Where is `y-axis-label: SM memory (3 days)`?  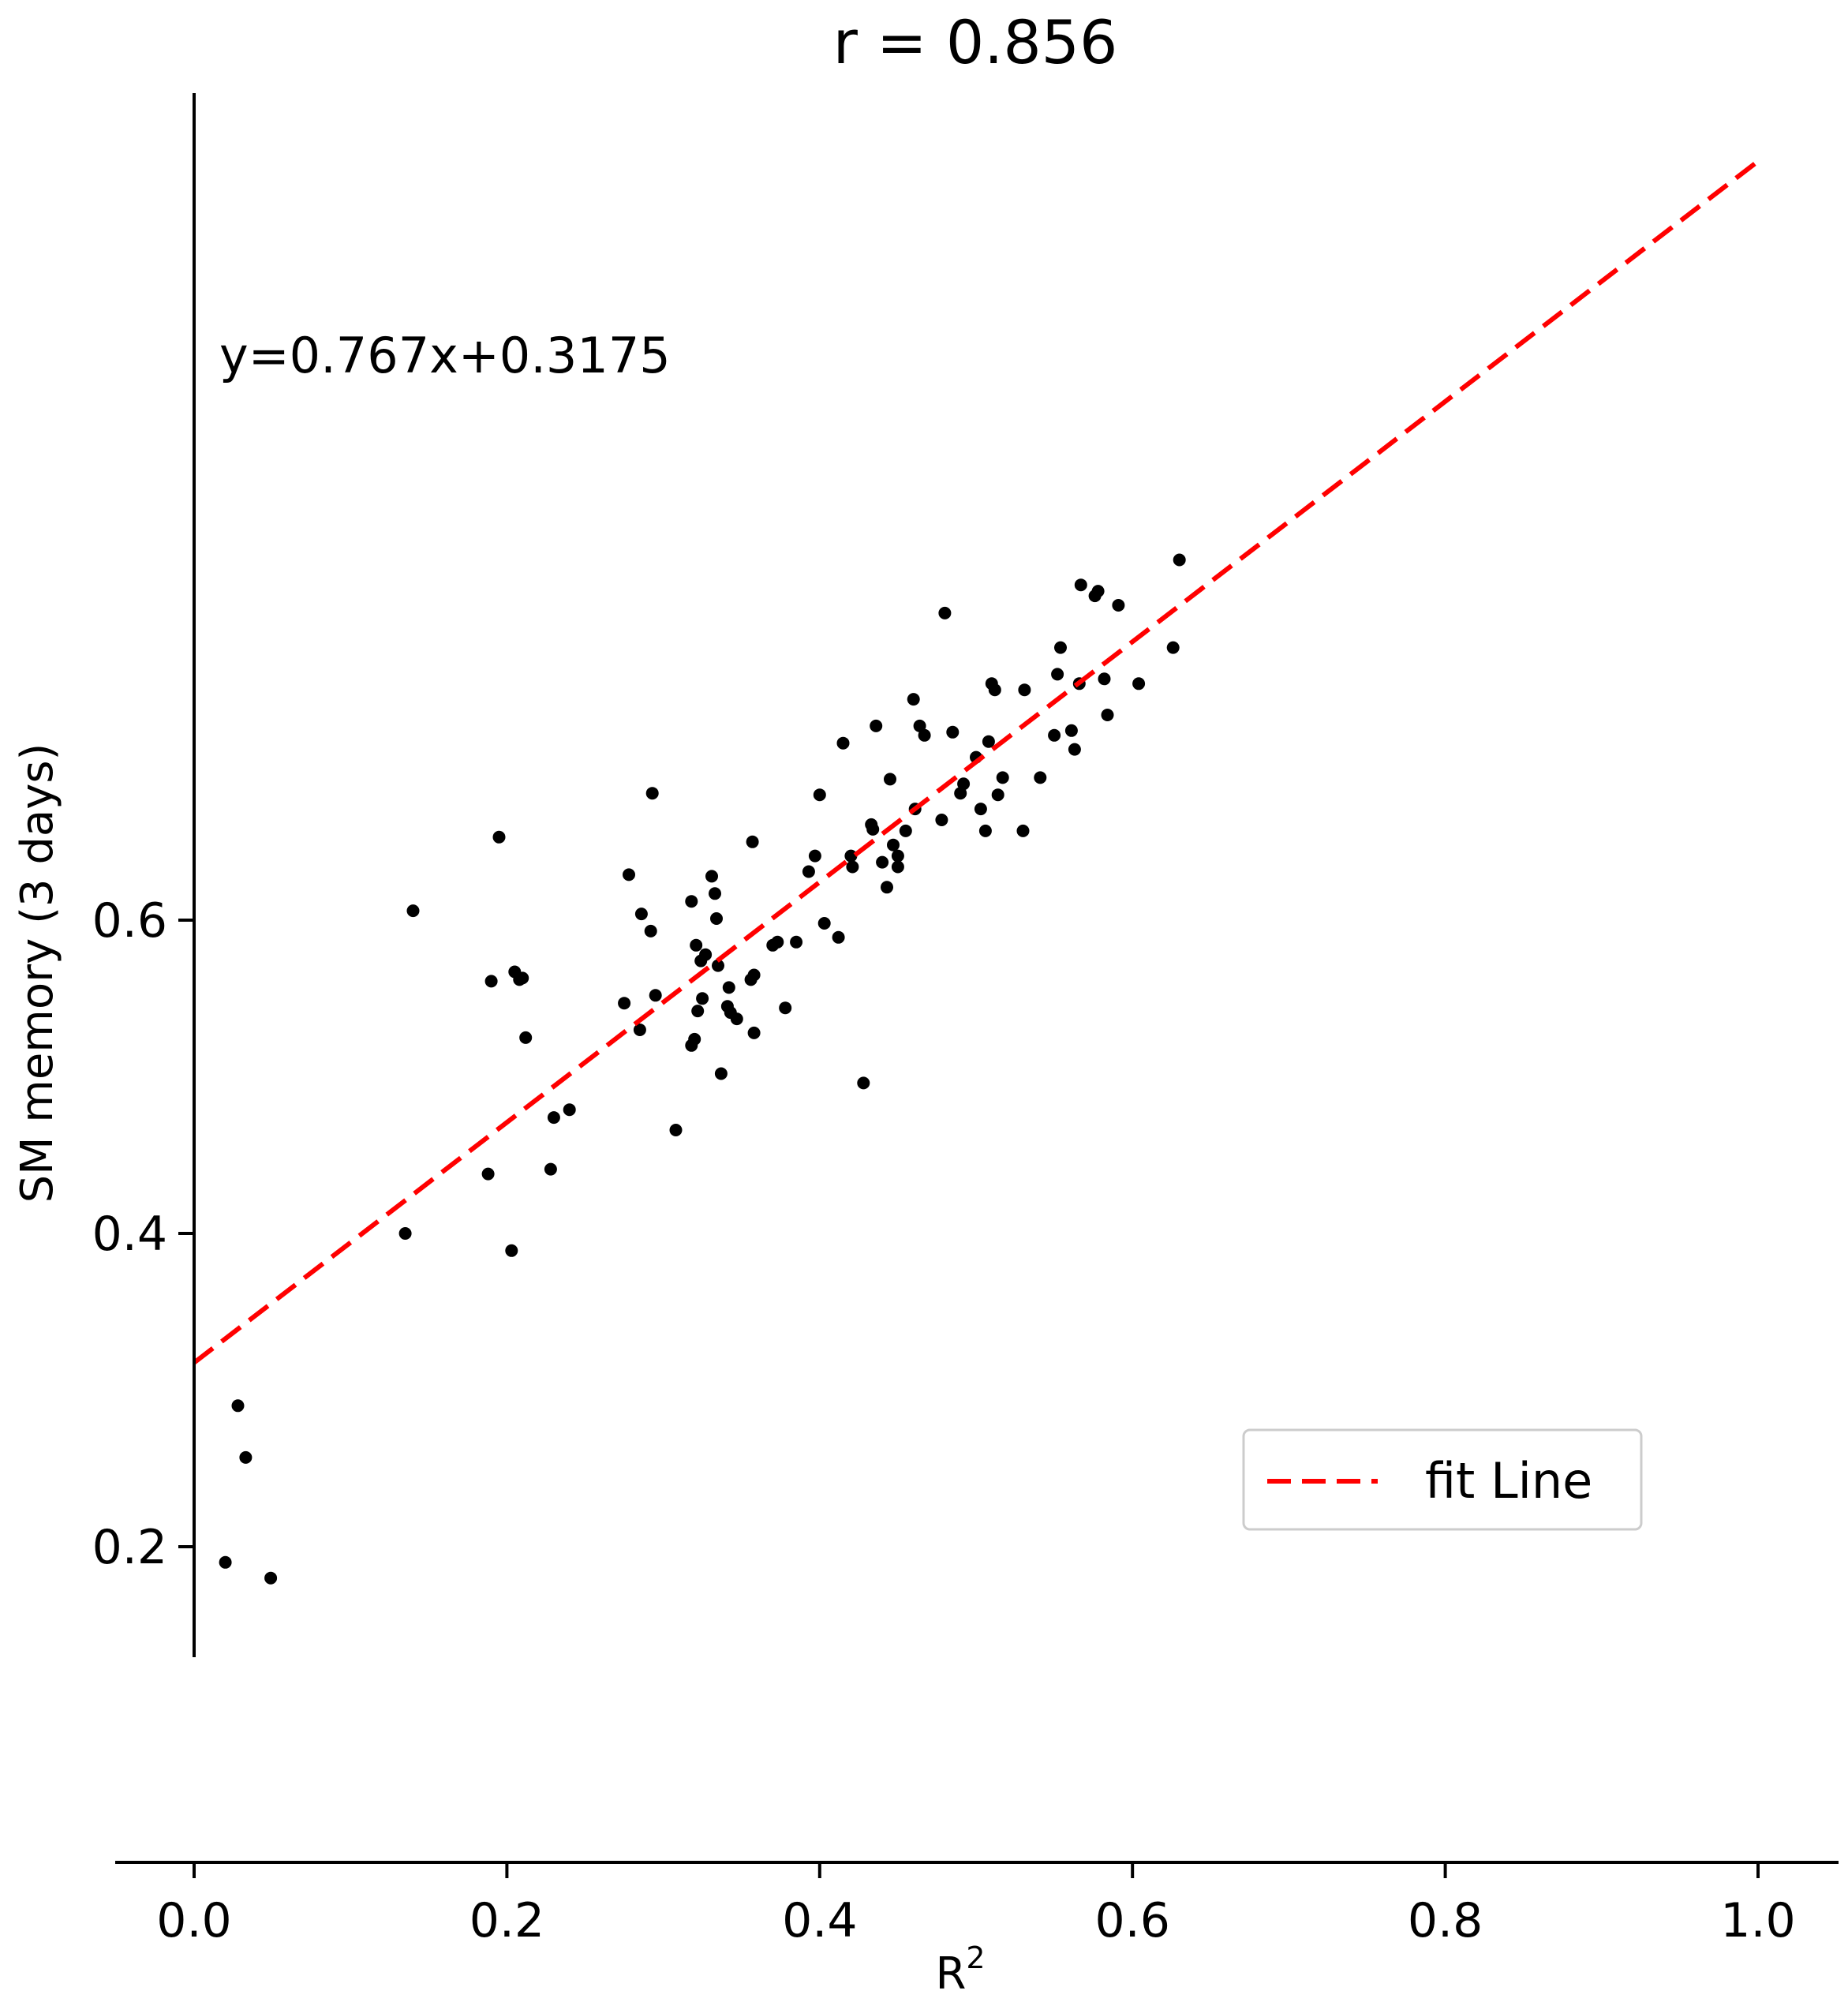
y-axis-label: SM memory (3 days) is located at coordinates (37, 973).